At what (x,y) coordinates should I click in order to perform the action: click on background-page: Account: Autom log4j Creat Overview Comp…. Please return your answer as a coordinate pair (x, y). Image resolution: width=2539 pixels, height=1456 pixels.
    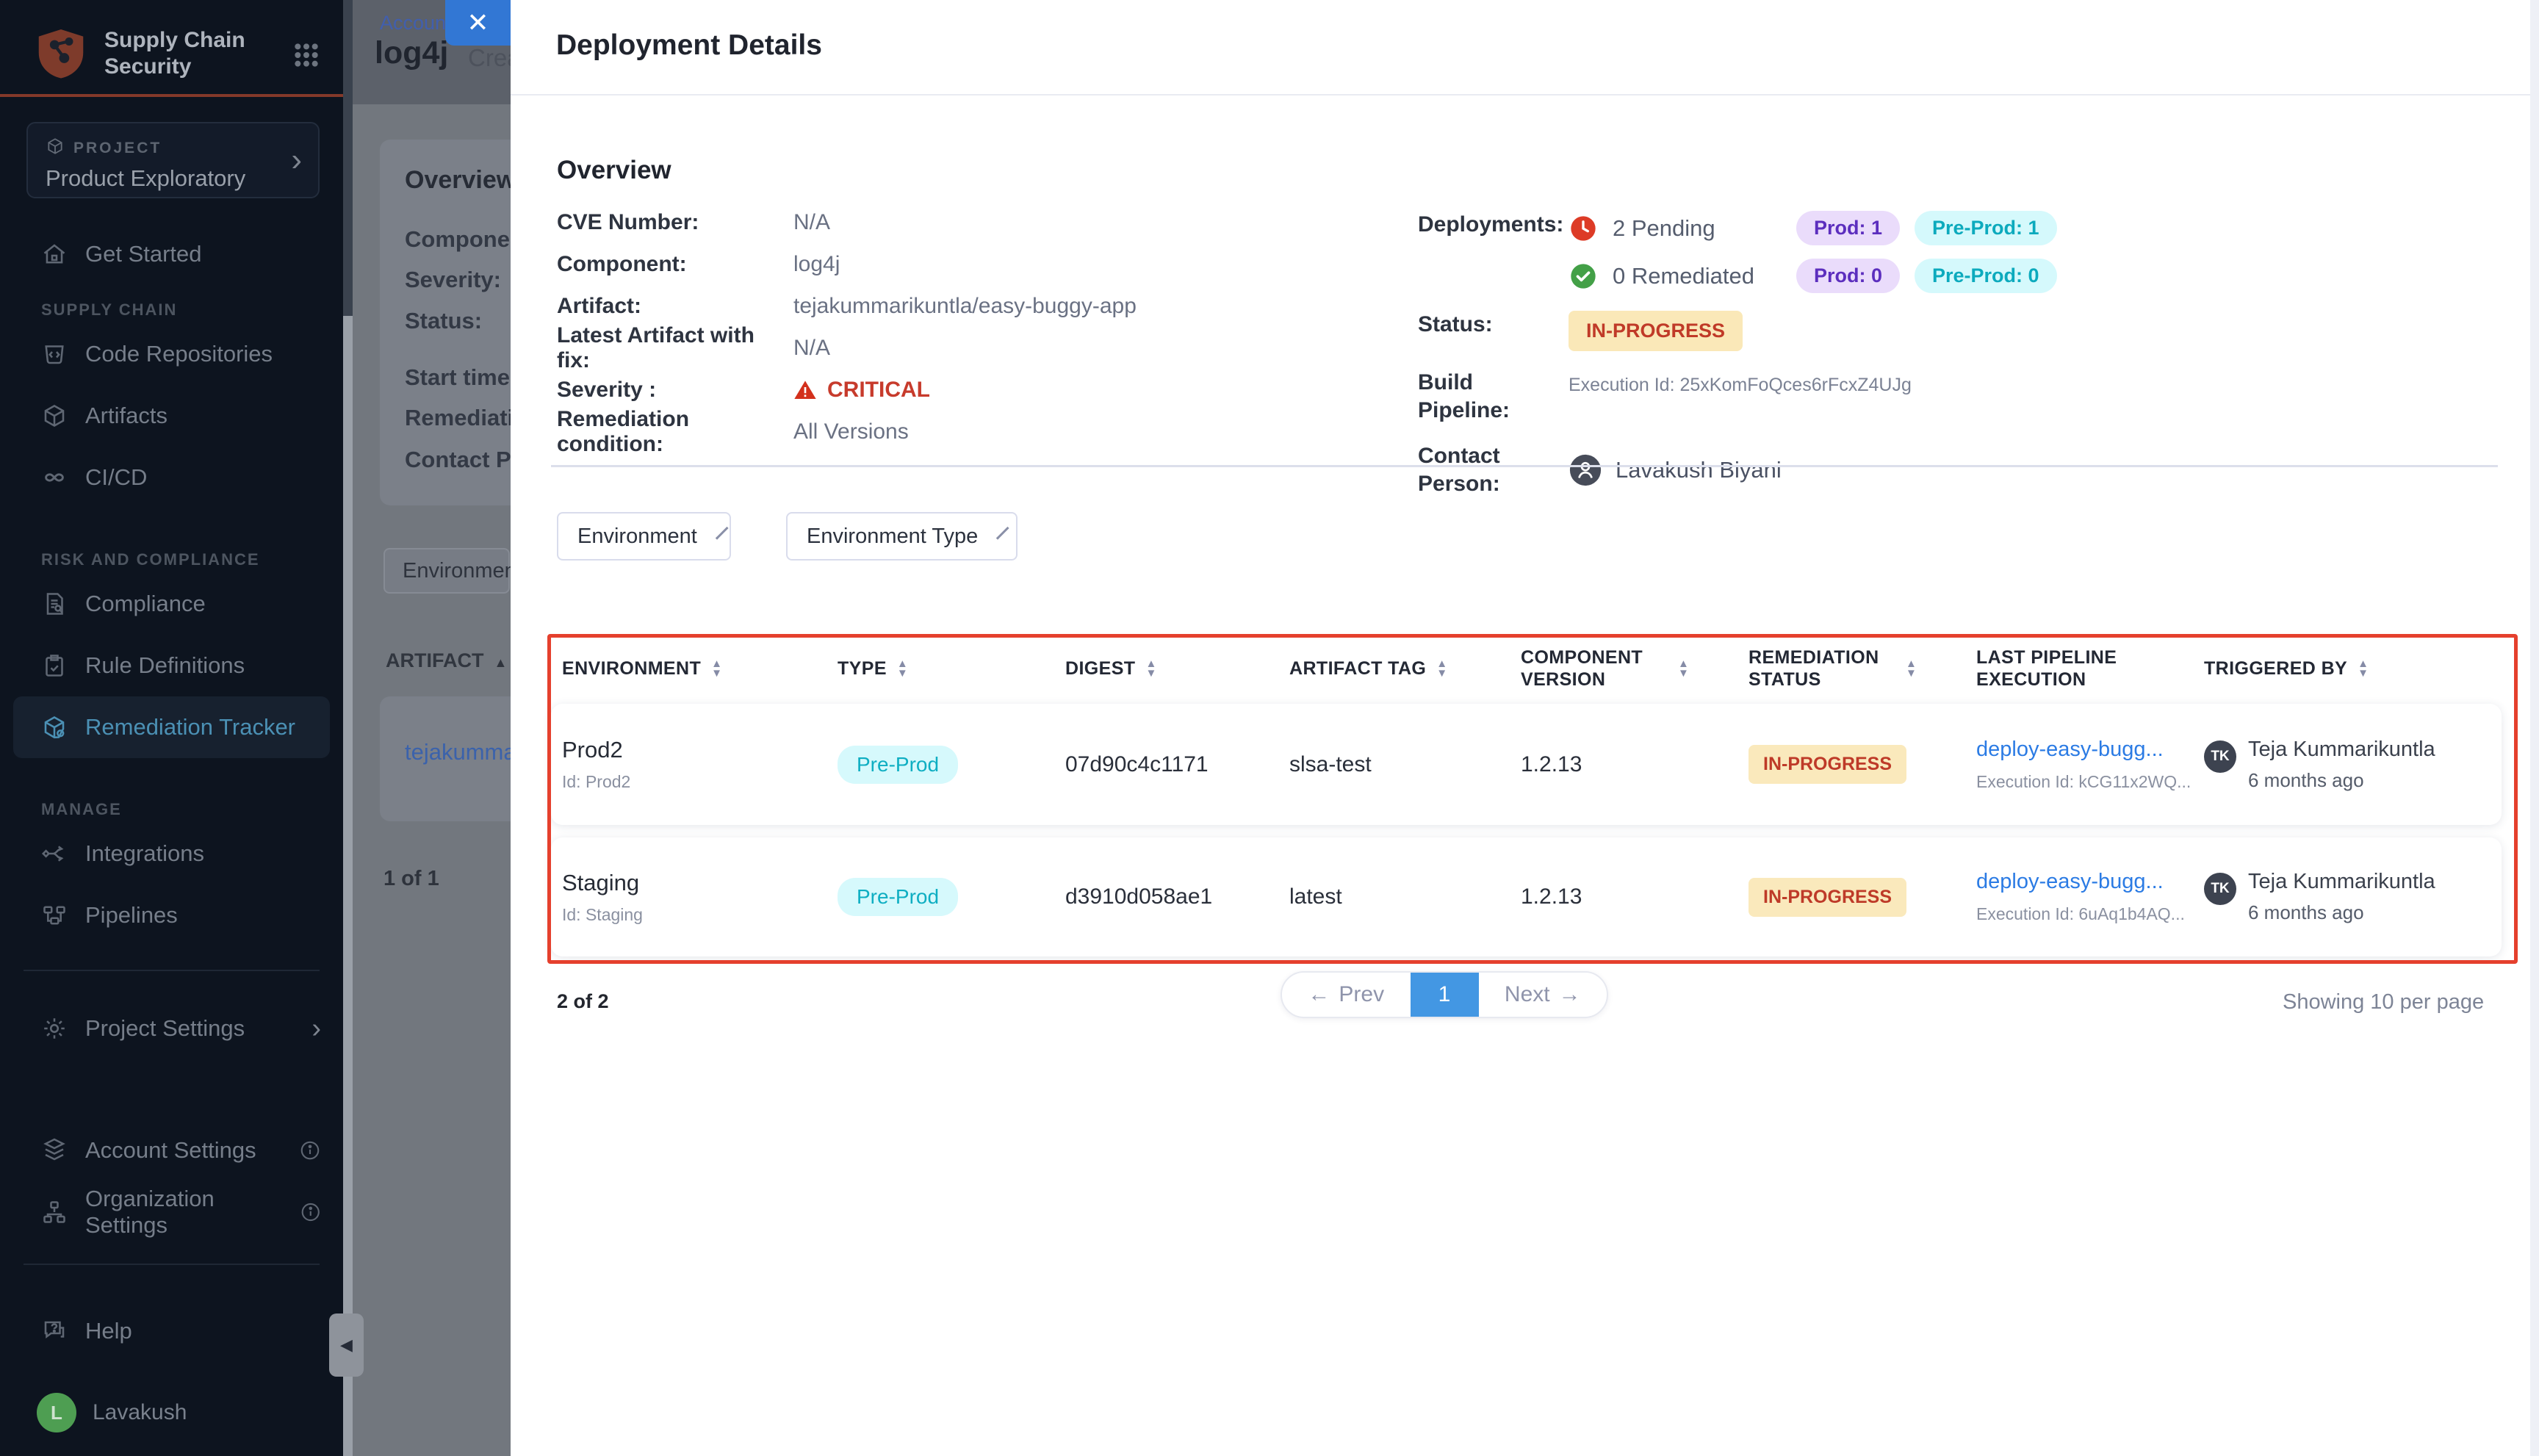
    Looking at the image, I should click on (427, 728).